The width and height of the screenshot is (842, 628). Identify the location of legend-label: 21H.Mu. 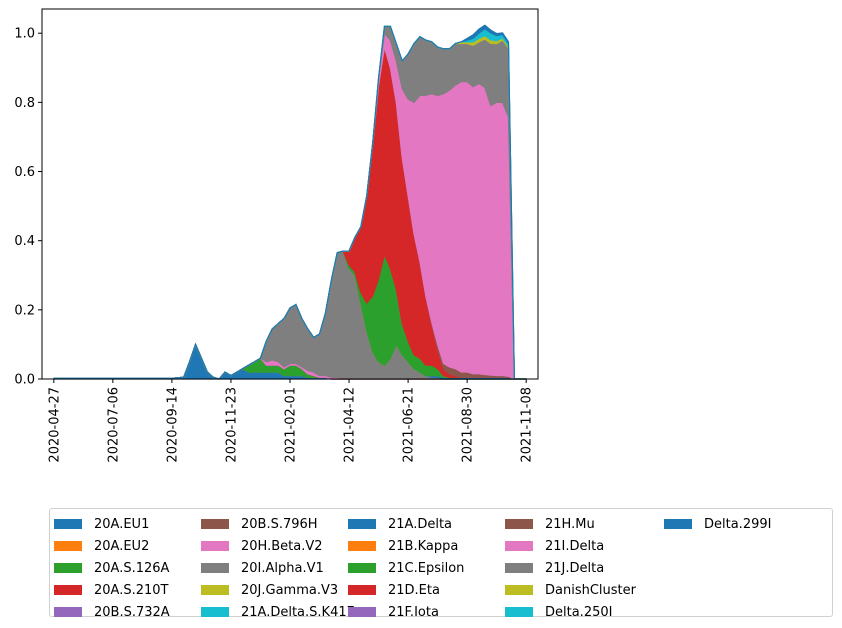
(570, 524).